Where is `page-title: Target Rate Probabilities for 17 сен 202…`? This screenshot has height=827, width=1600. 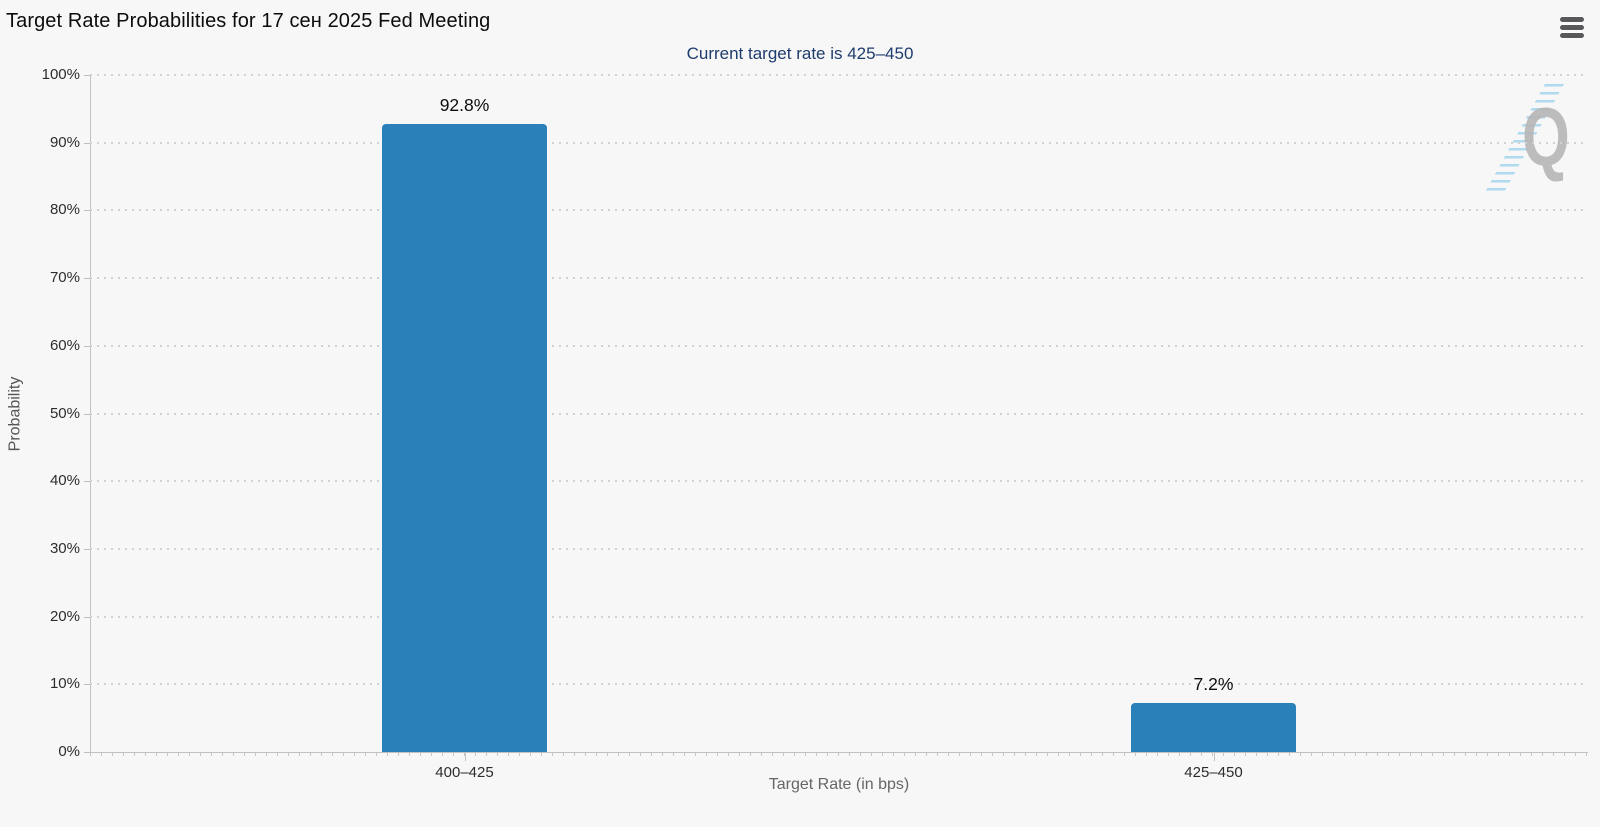
page-title: Target Rate Probabilities for 17 сен 202… is located at coordinates (248, 21).